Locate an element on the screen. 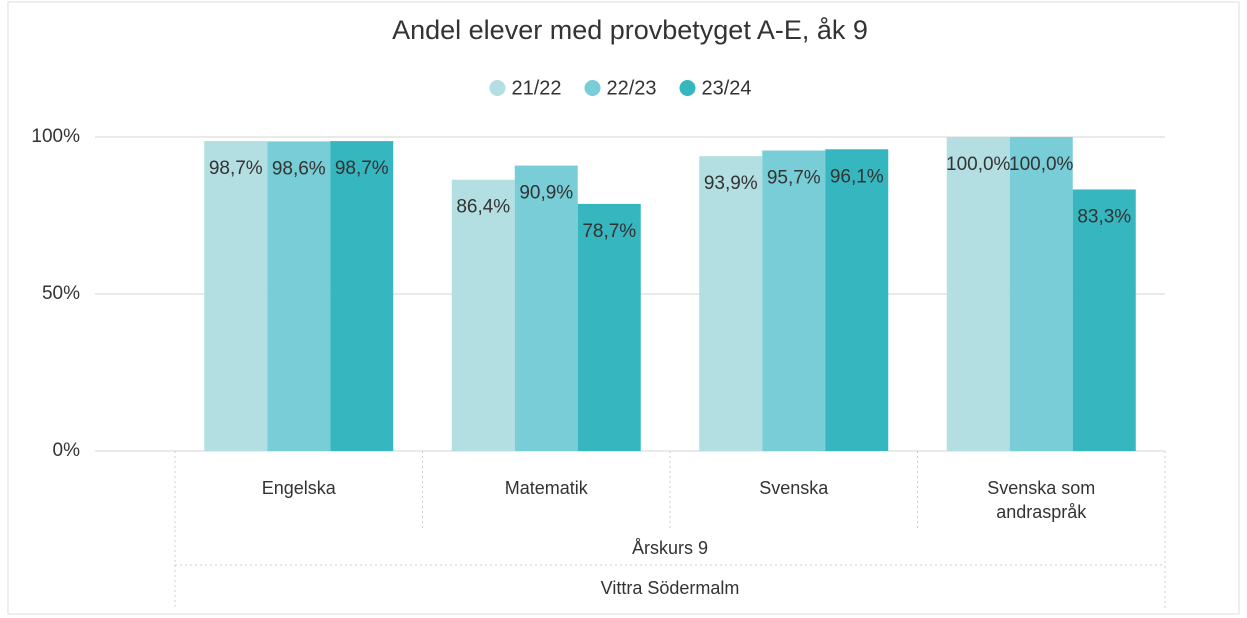  value-label: 90,9% is located at coordinates (546, 193).